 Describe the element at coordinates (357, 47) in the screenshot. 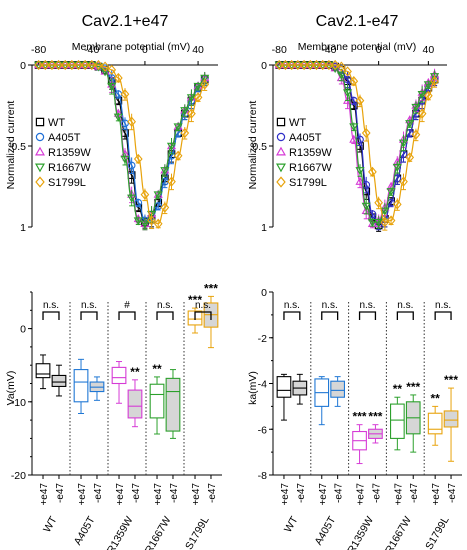

I see `iv-x-axis-label: Membrane potential (mV)` at that location.